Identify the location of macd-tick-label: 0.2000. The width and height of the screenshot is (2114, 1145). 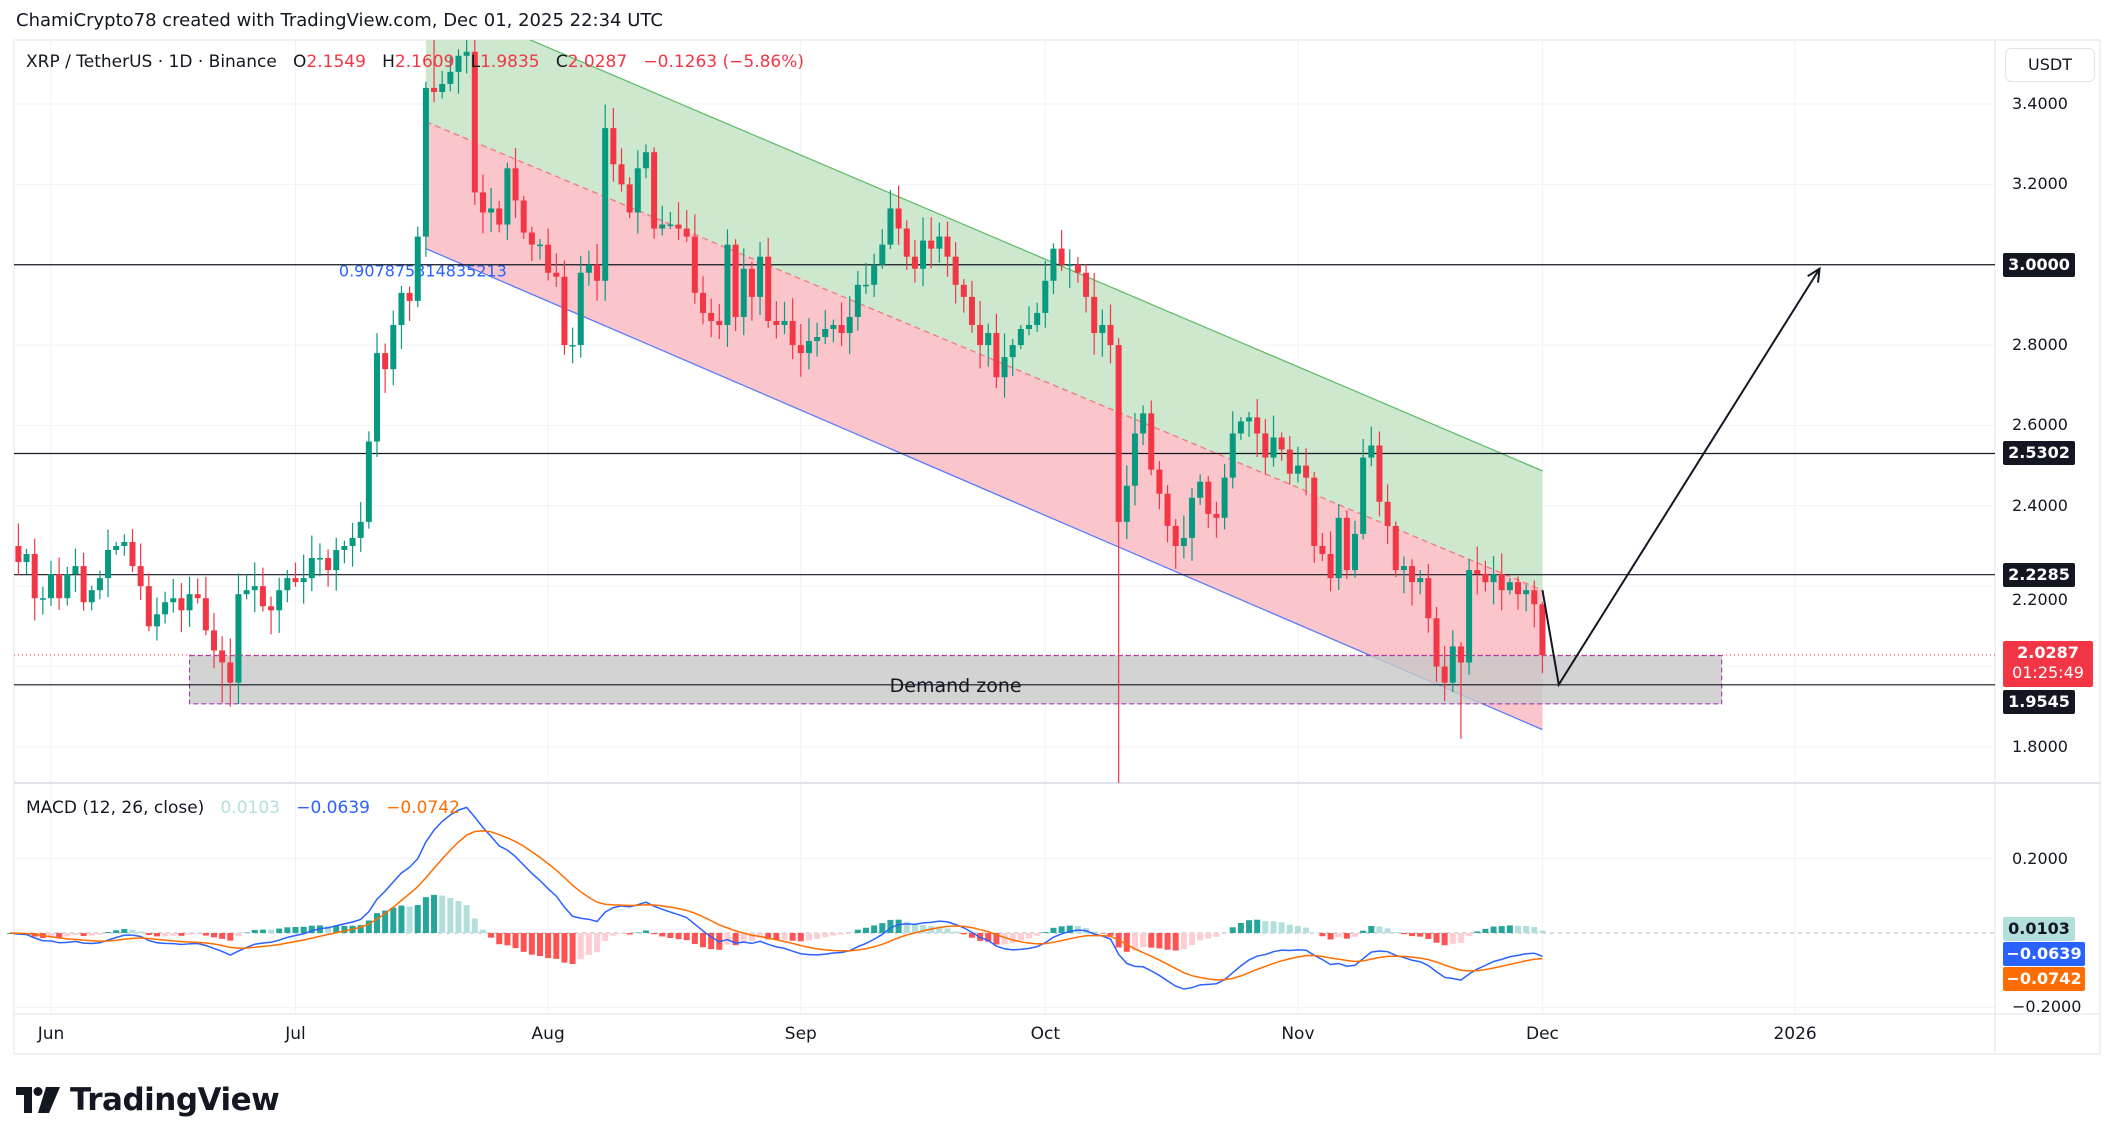
(2040, 858).